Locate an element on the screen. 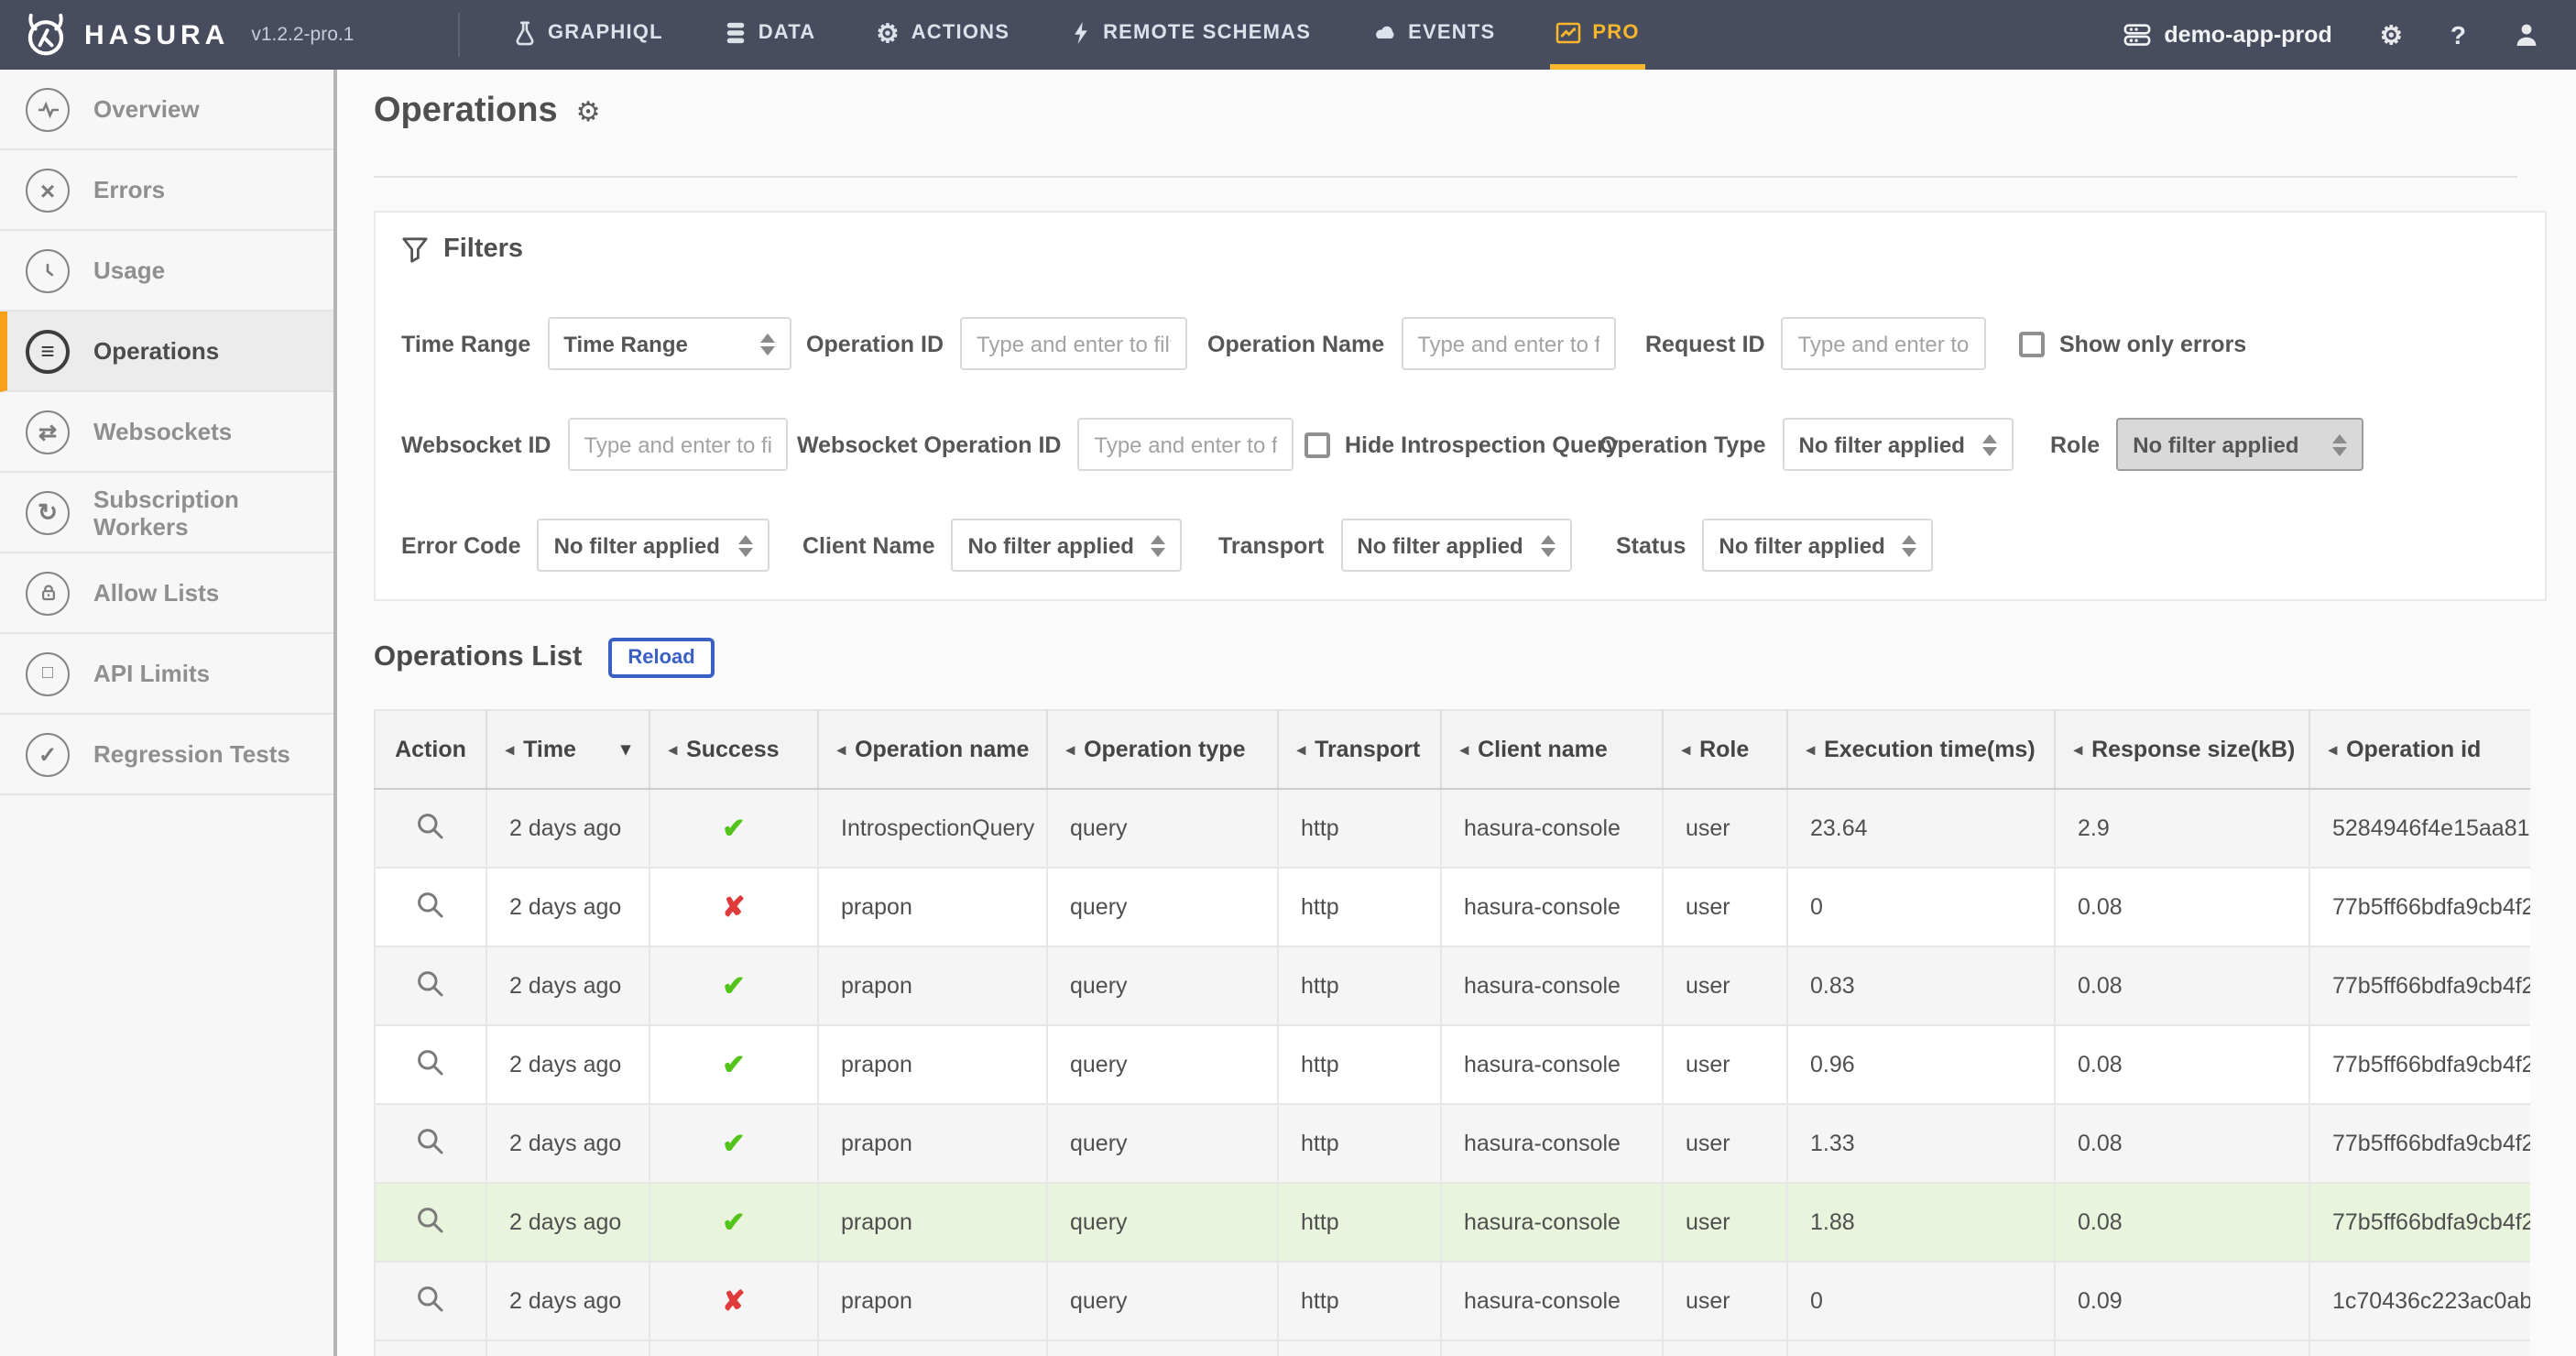 This screenshot has height=1356, width=2576. sidebar-item-usage: Usage is located at coordinates (166, 271).